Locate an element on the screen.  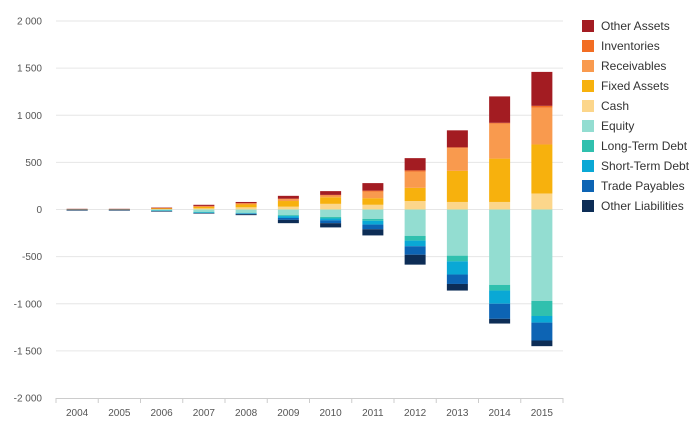
legend-item: Other Liabilities is located at coordinates (635, 206).